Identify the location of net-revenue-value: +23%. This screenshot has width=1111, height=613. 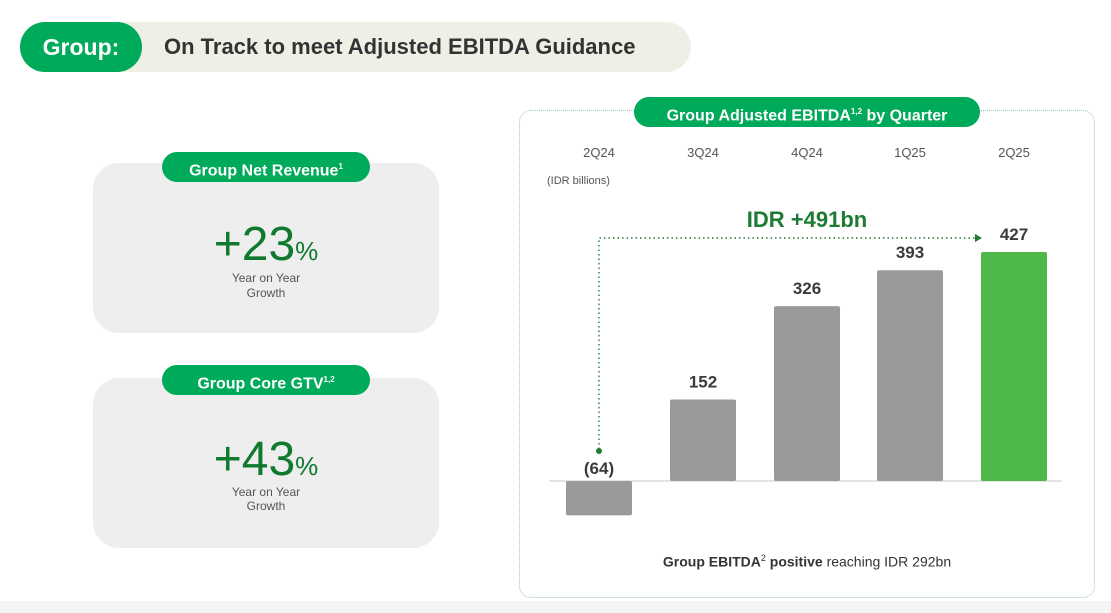
(266, 248).